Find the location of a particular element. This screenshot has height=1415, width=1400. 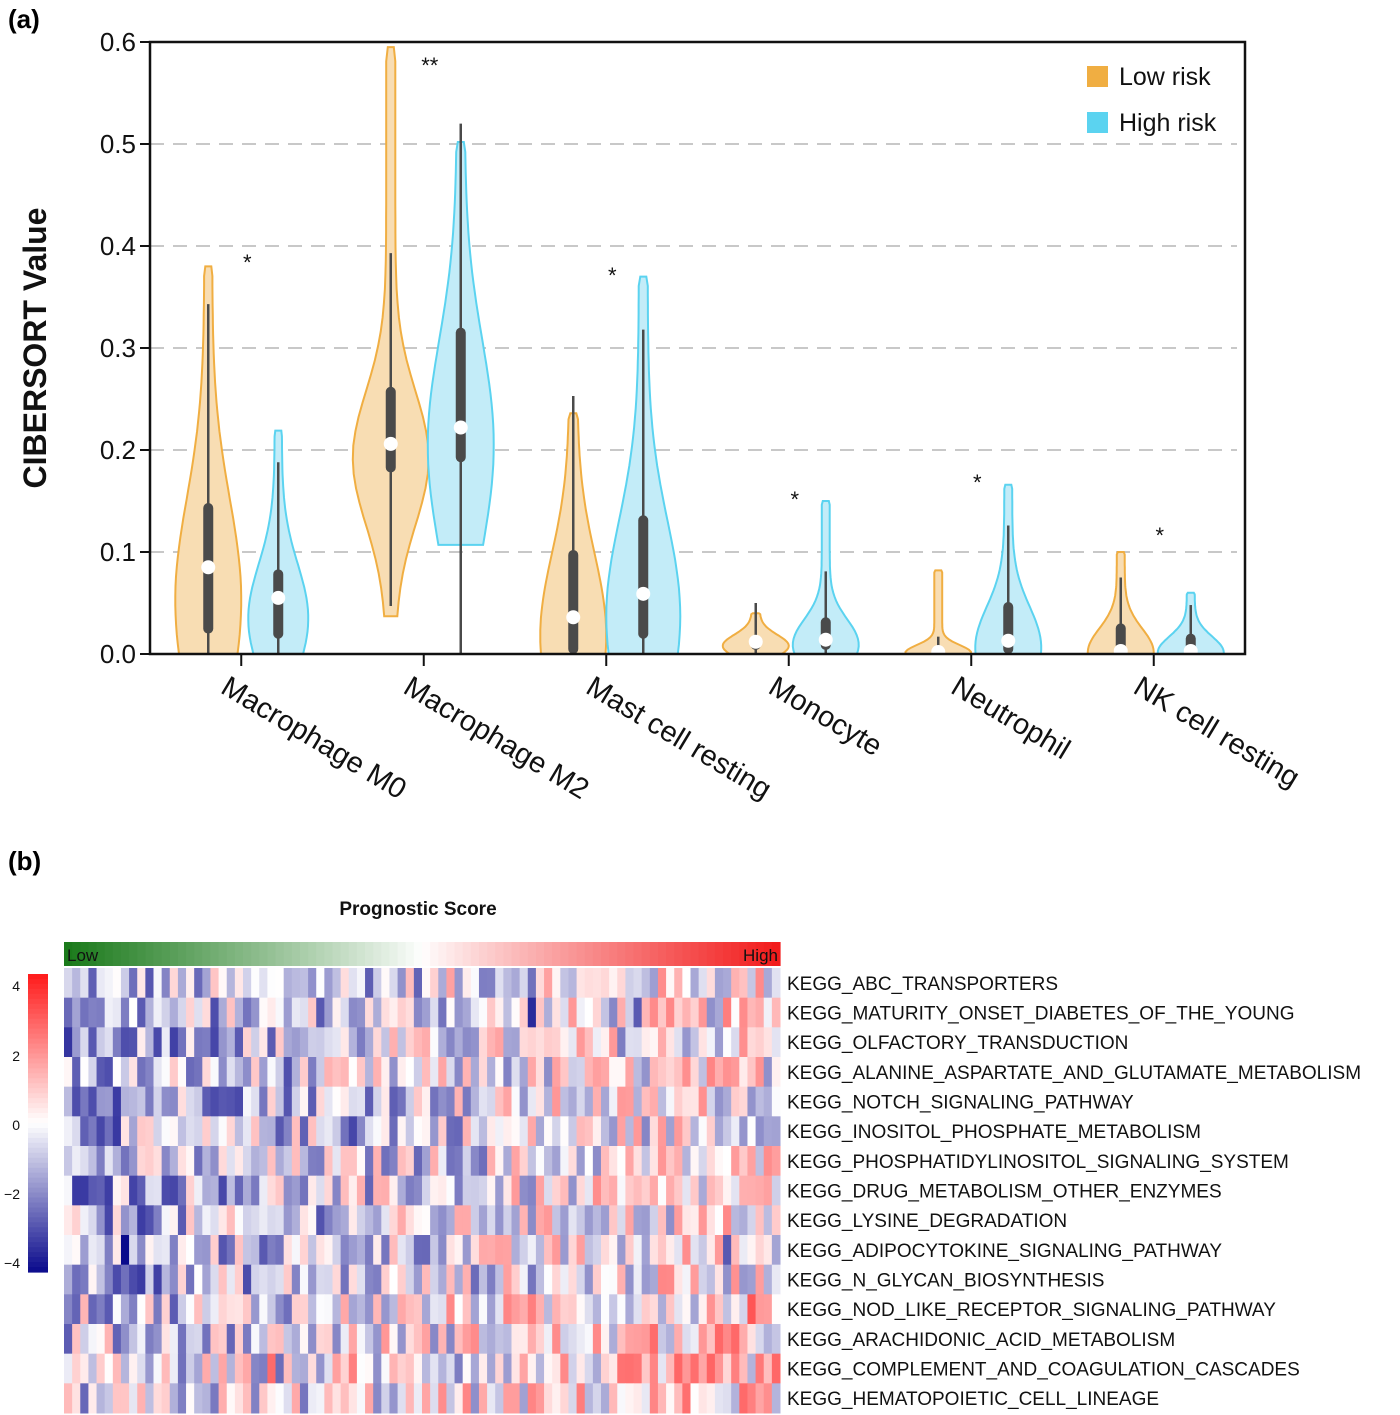

colorbar-tick-label: −2 is located at coordinates (12, 1194).